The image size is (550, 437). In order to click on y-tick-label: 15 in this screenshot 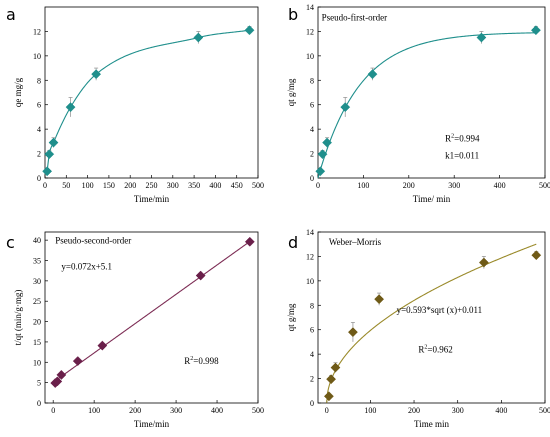, I will do `click(37, 342)`.